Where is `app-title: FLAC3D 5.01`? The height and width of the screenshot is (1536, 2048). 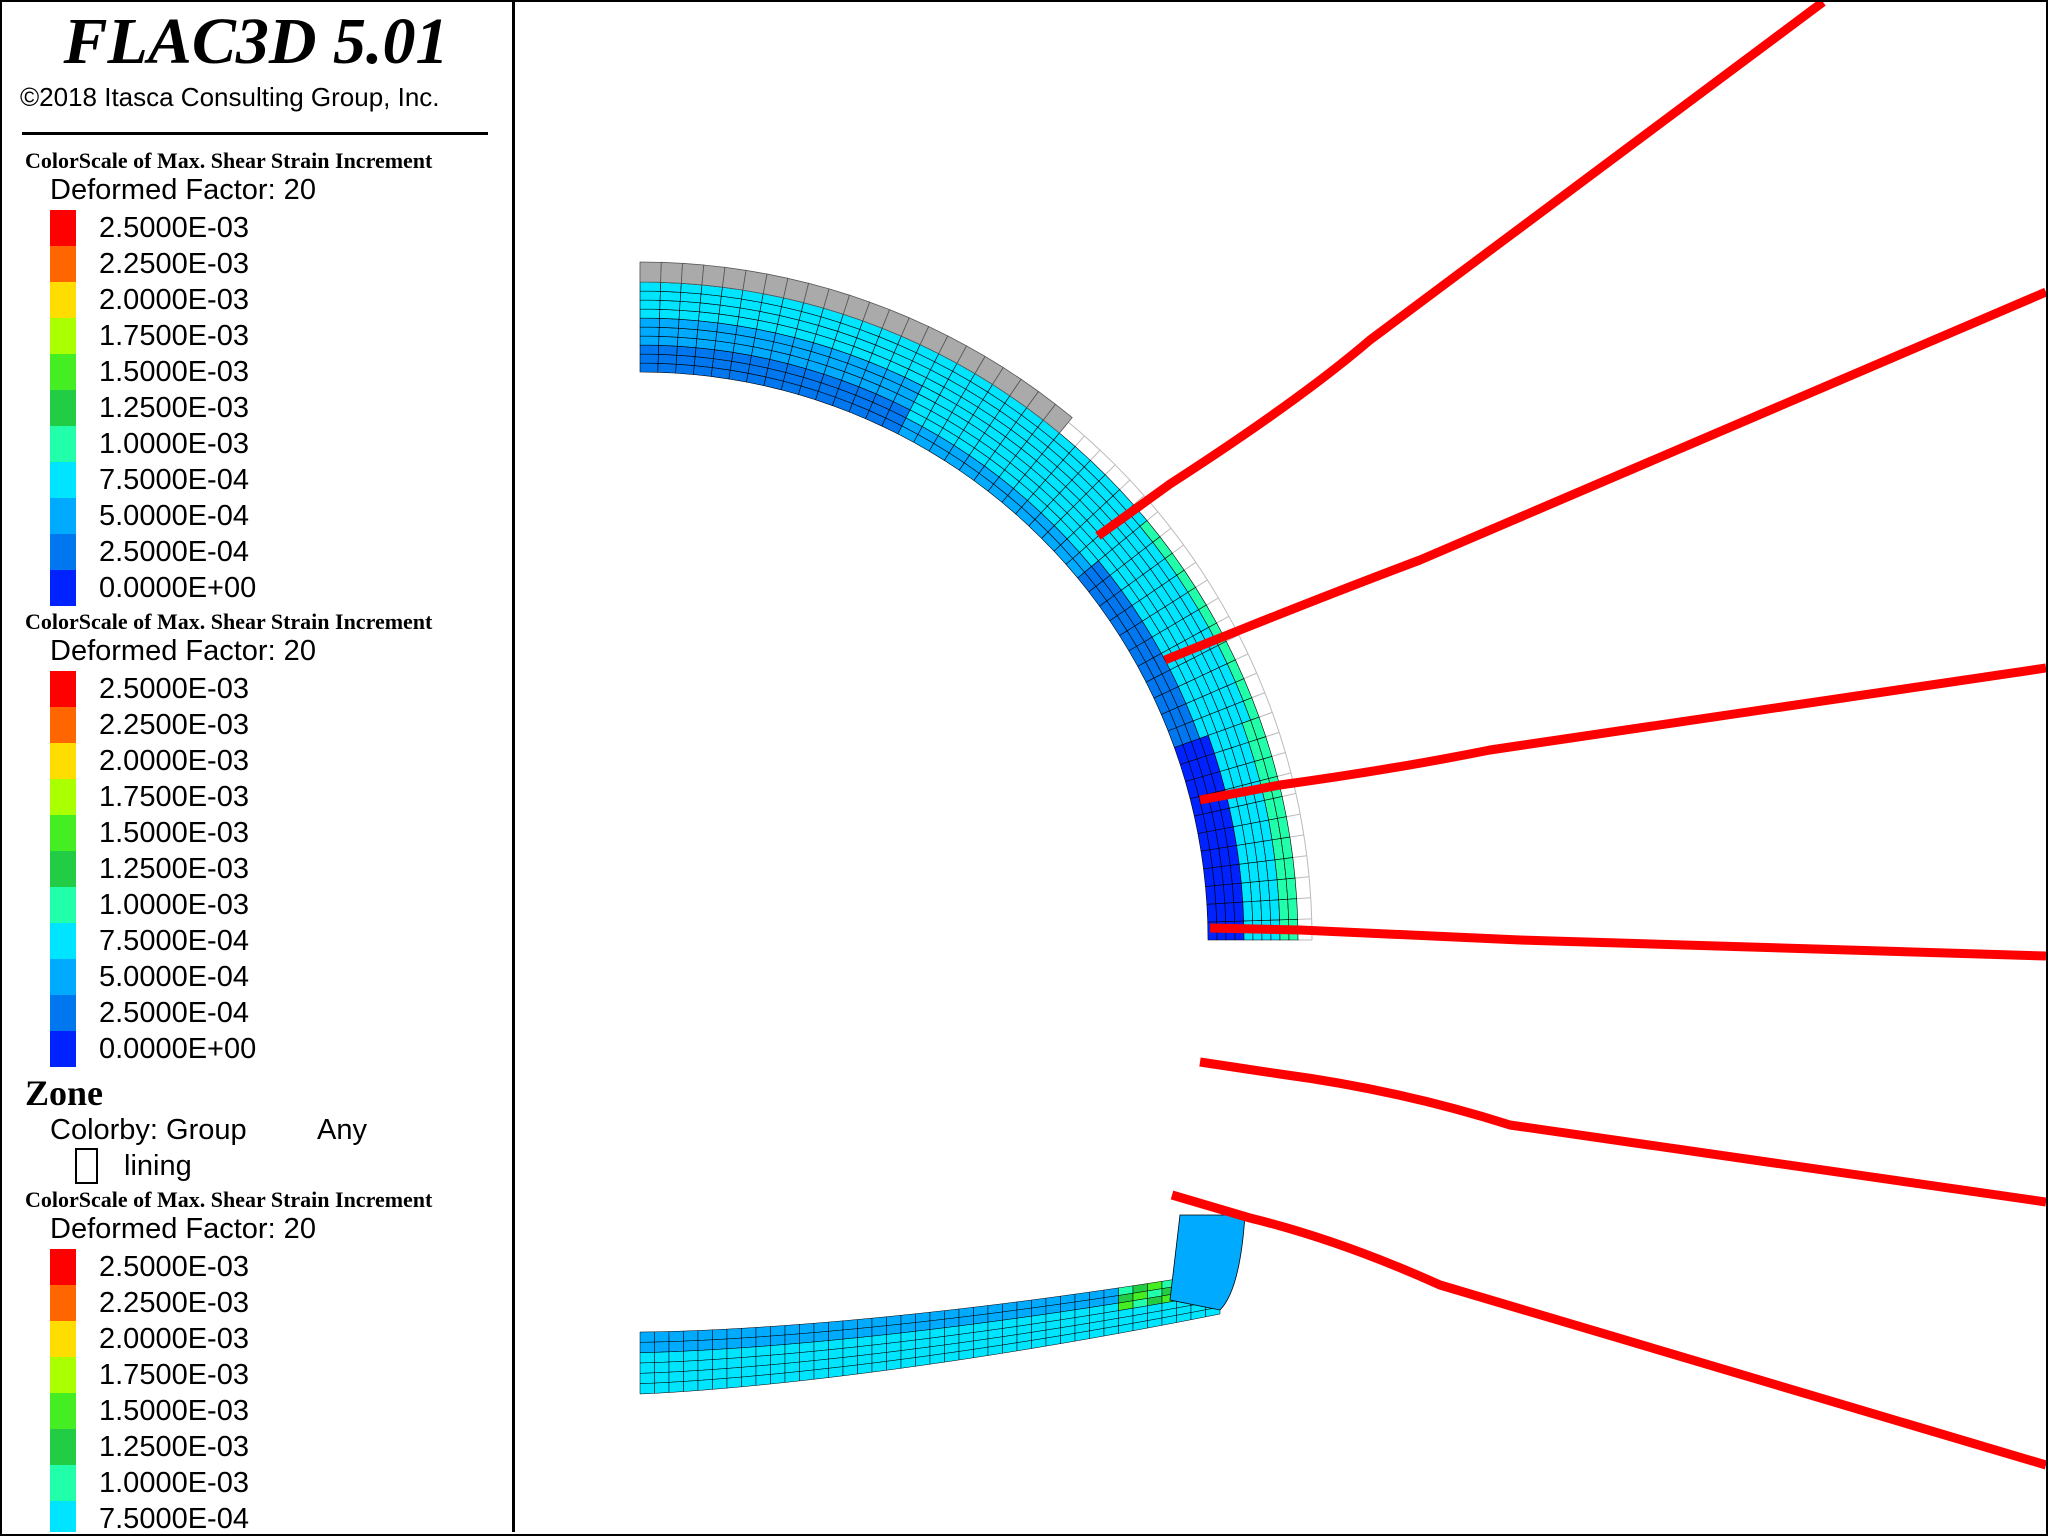
app-title: FLAC3D 5.01 is located at coordinates (256, 41).